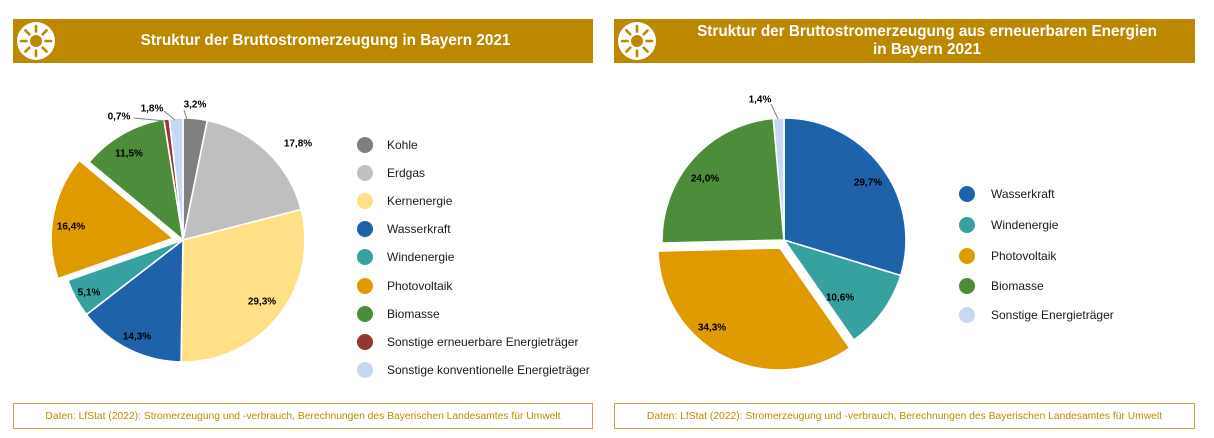 The width and height of the screenshot is (1214, 438). I want to click on data-label-wasserkraft: 14,3%, so click(137, 337).